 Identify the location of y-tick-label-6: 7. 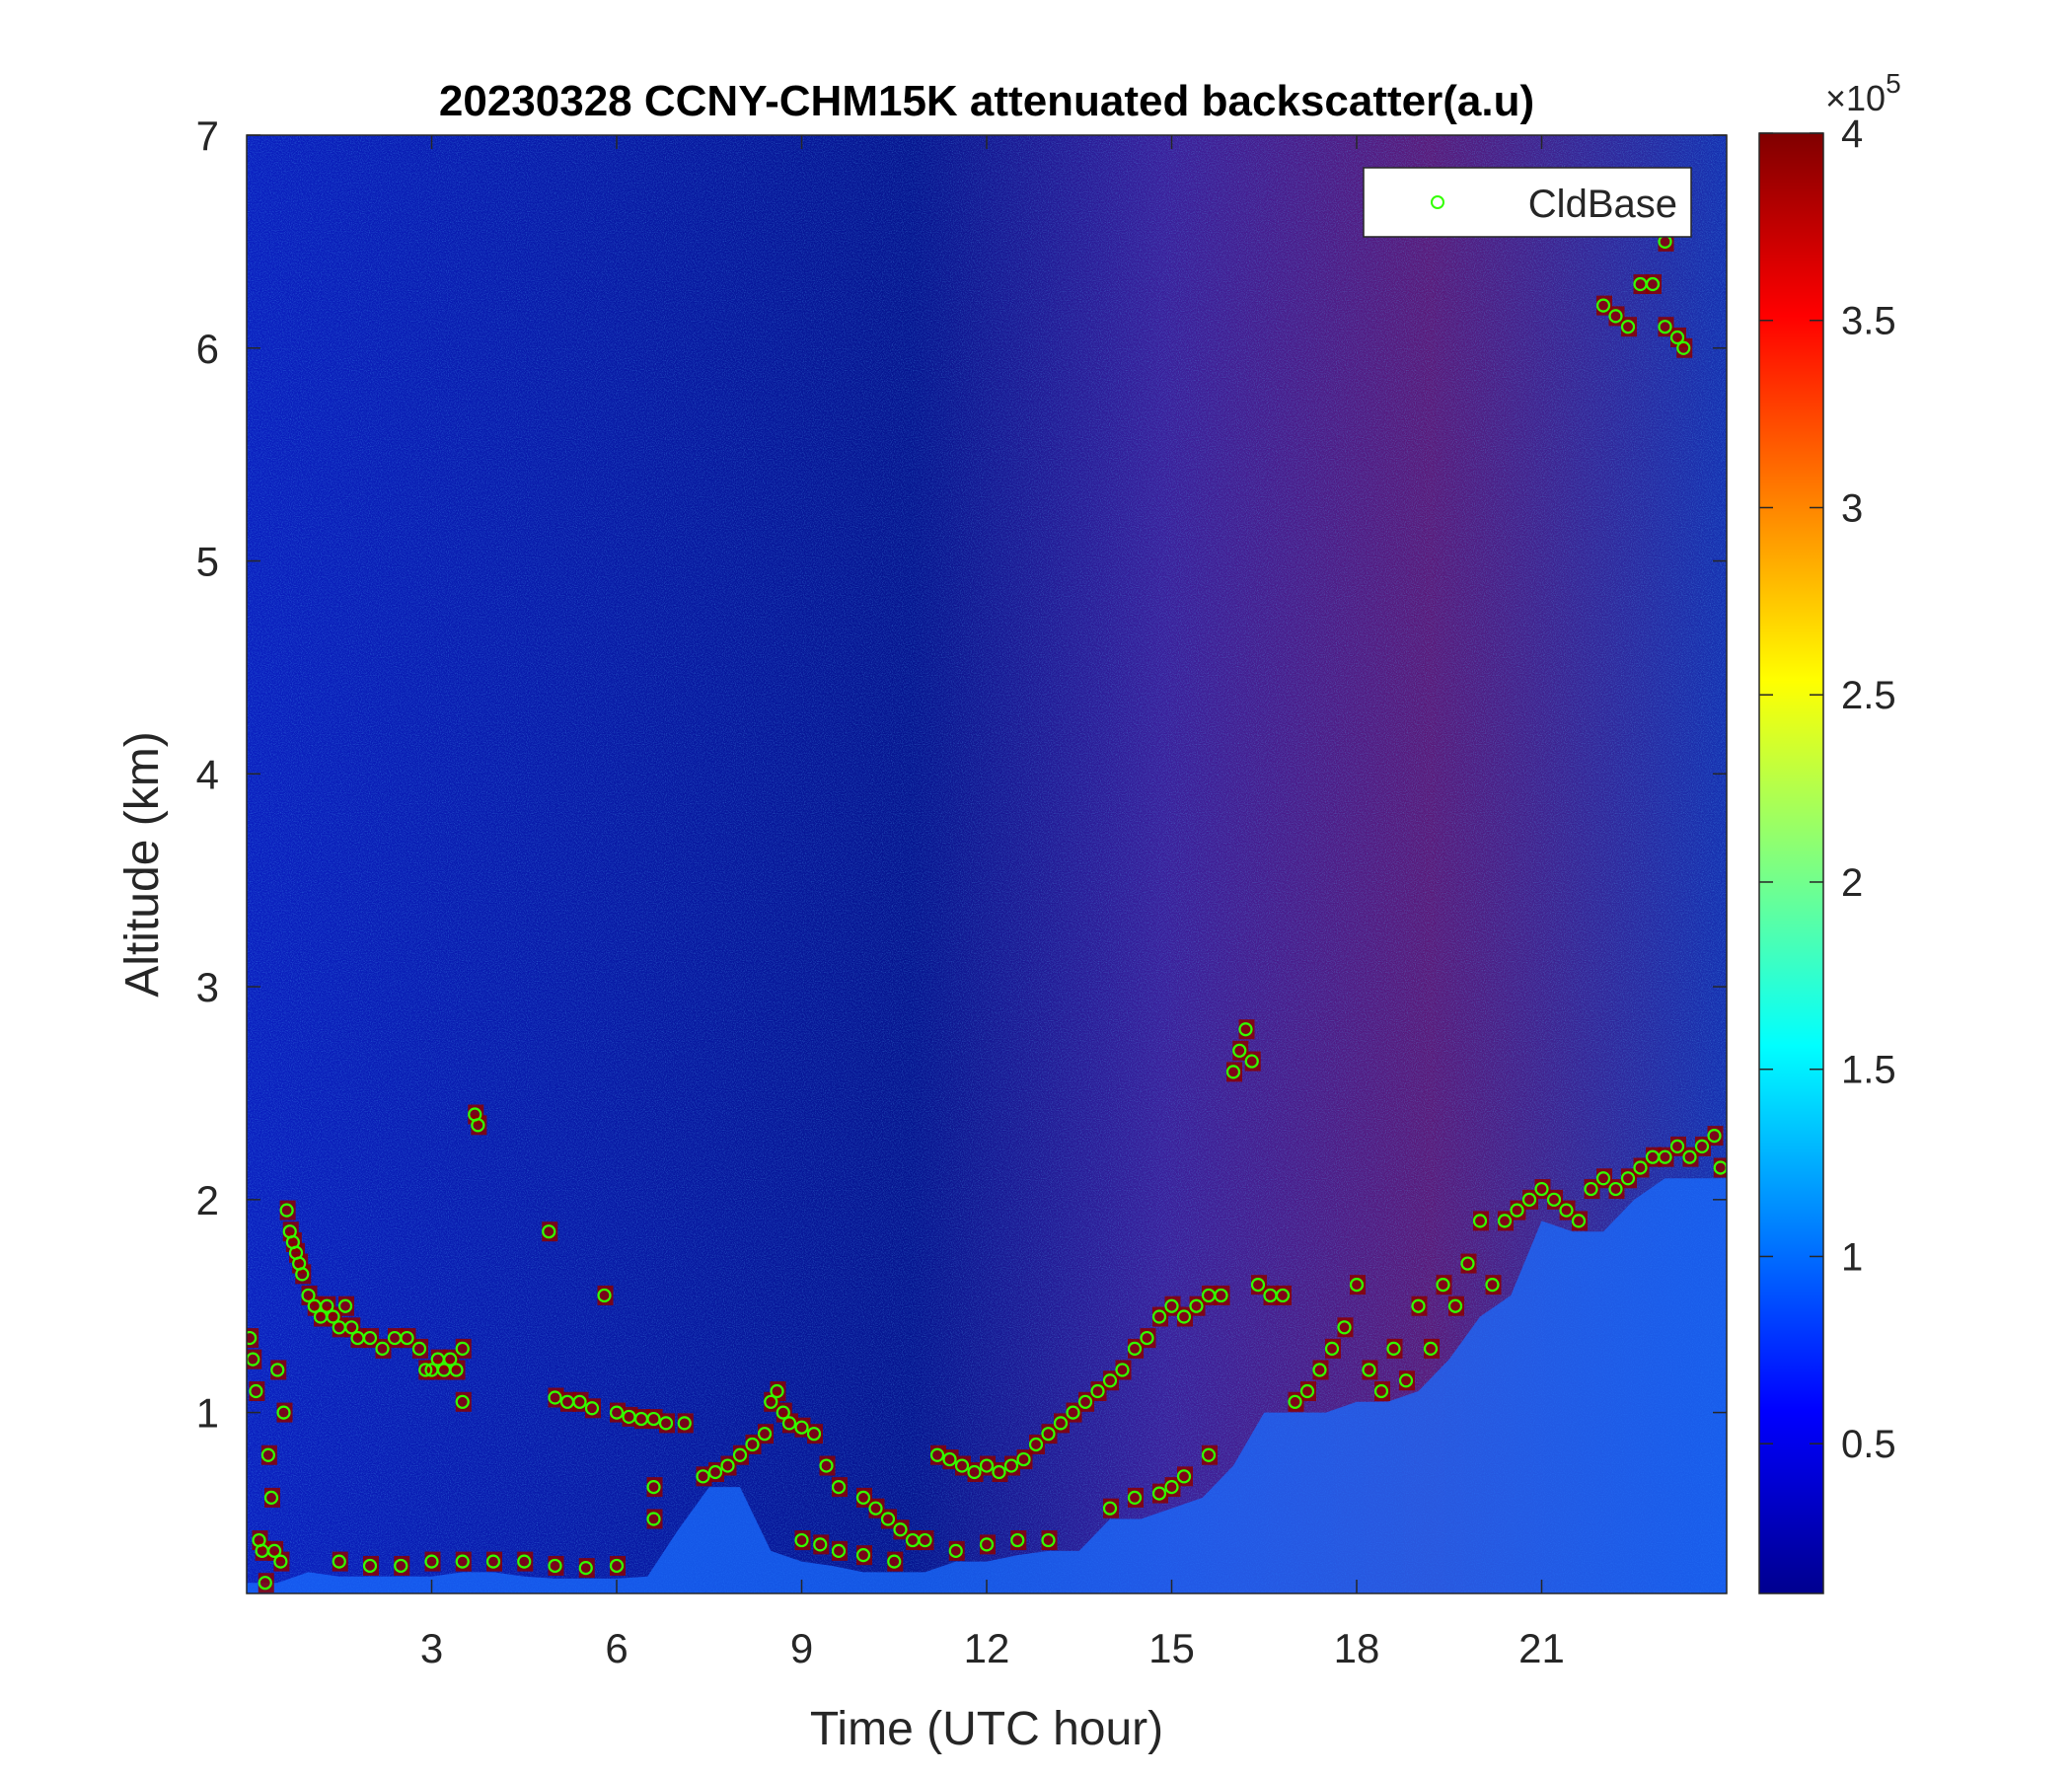
(208, 136).